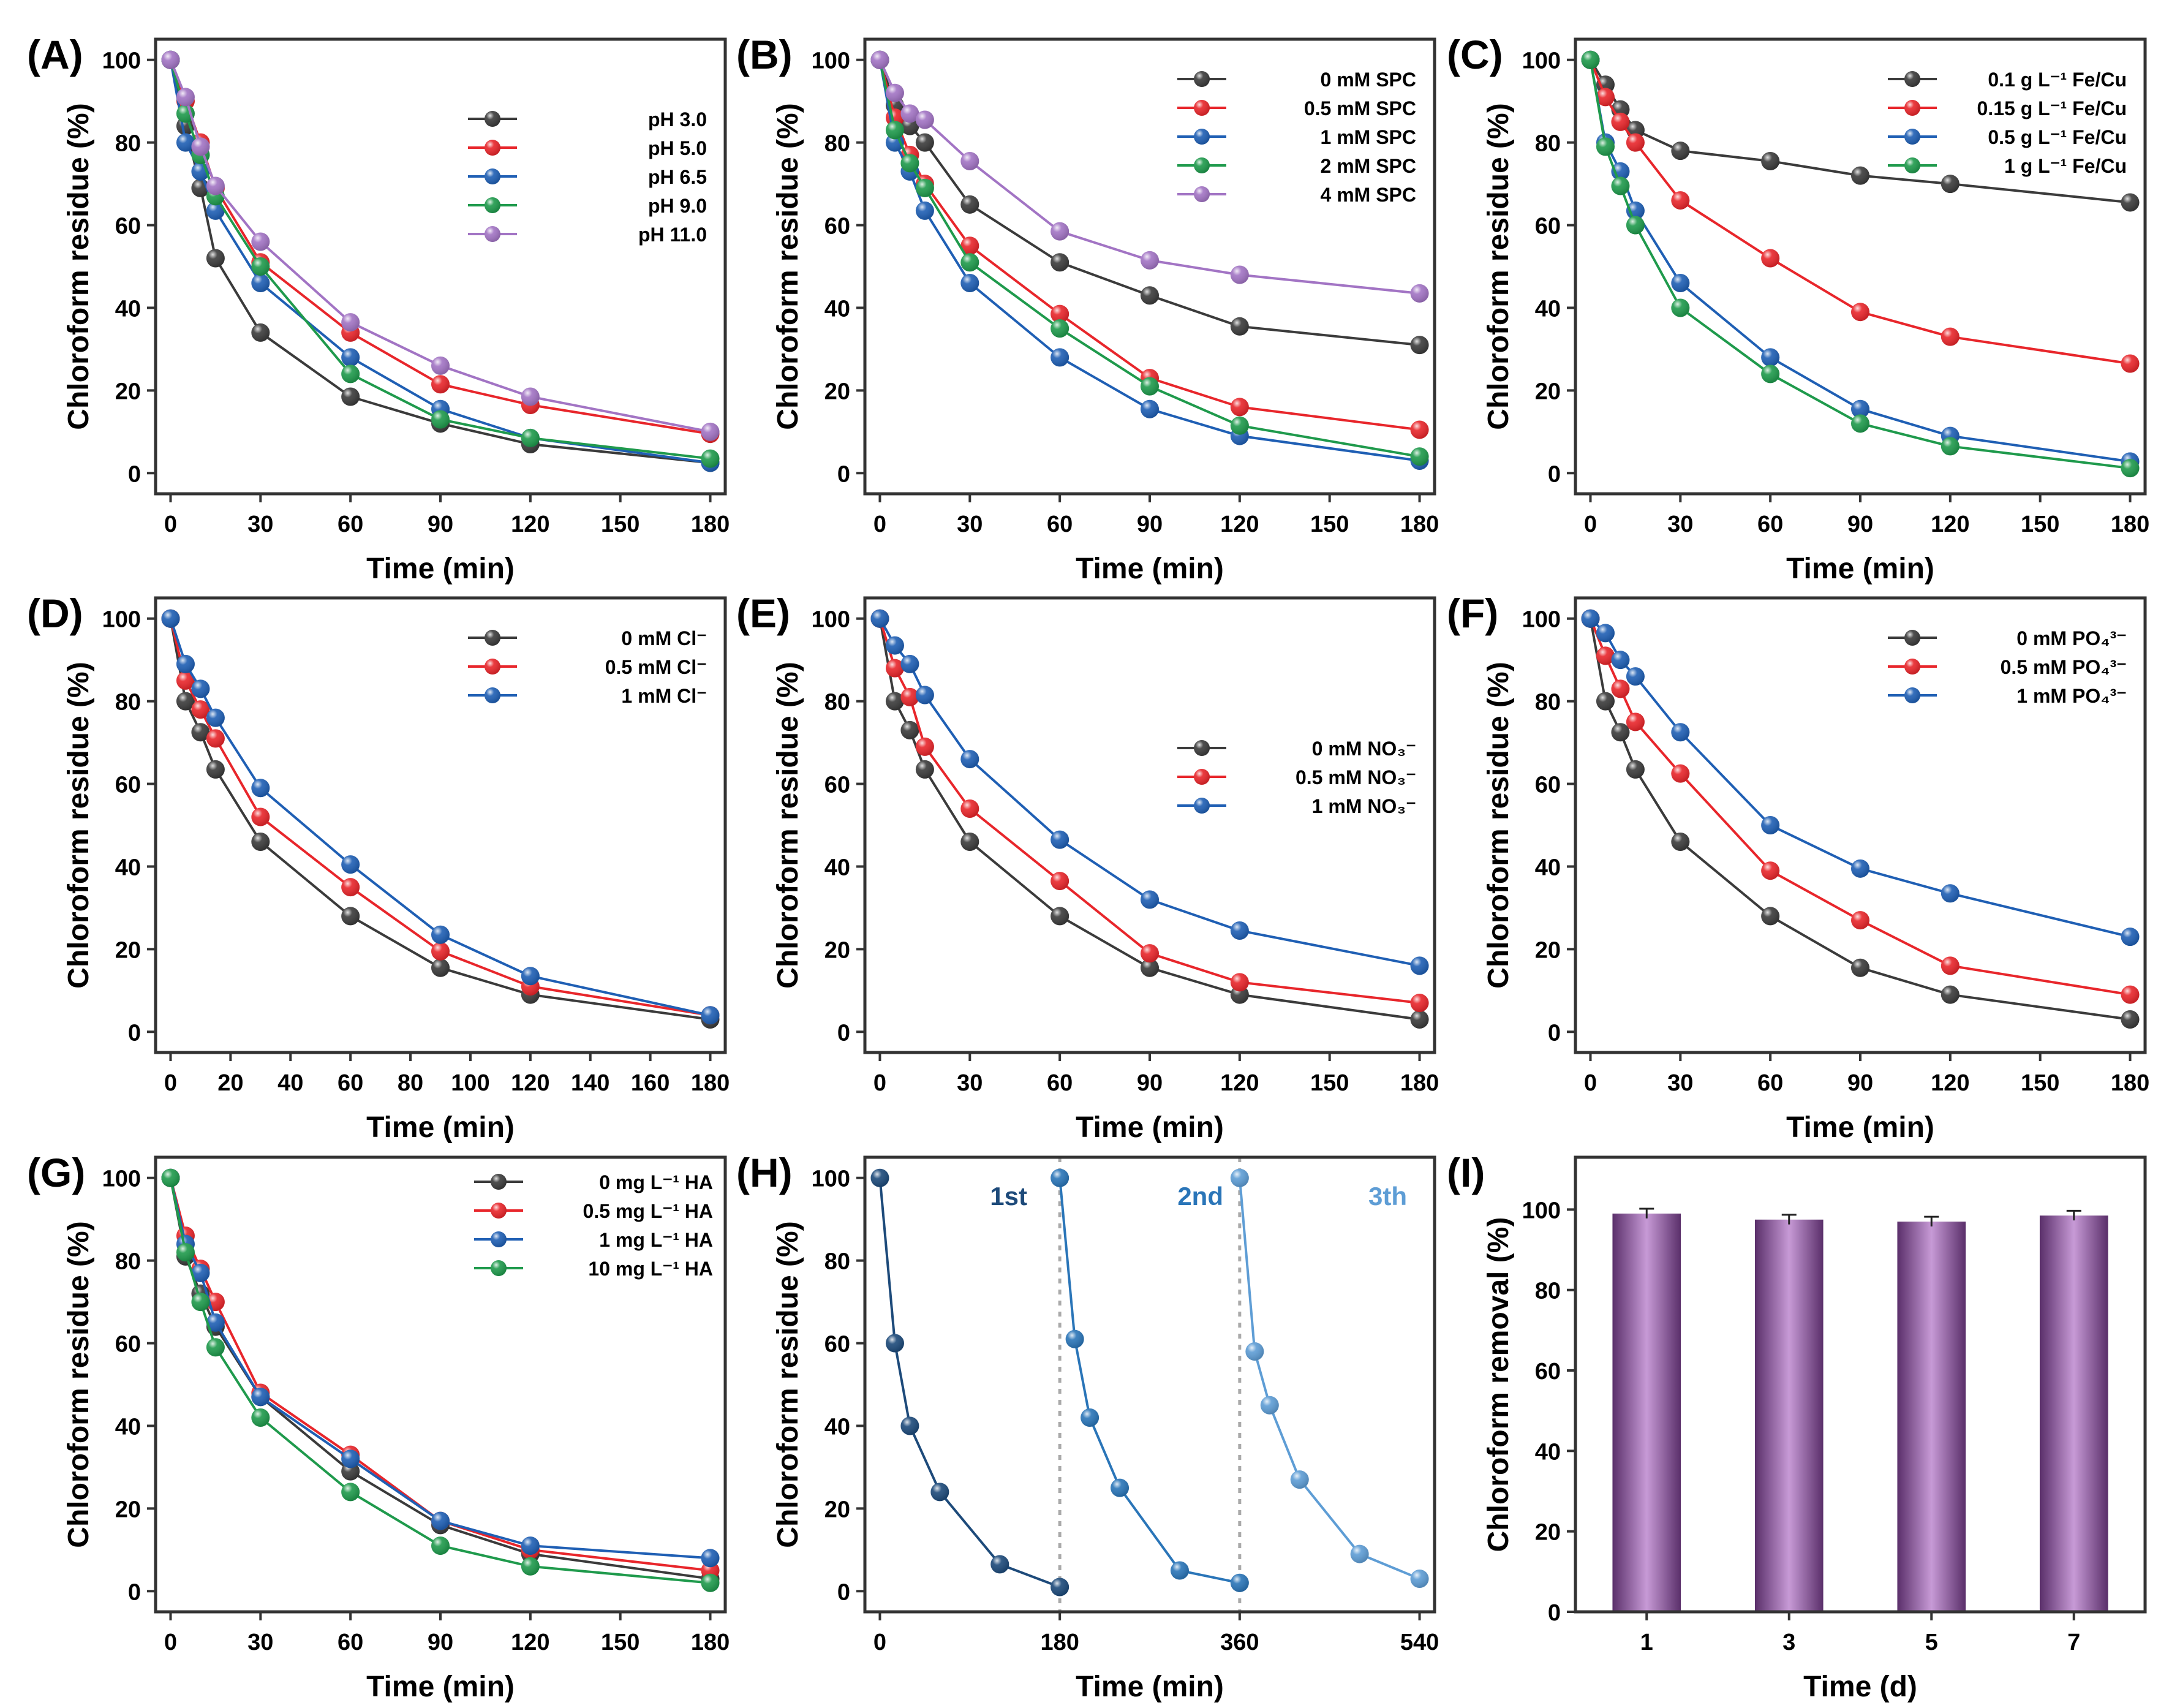  Describe the element at coordinates (1931, 1643) in the screenshot. I see `x-tick-label: 5` at that location.